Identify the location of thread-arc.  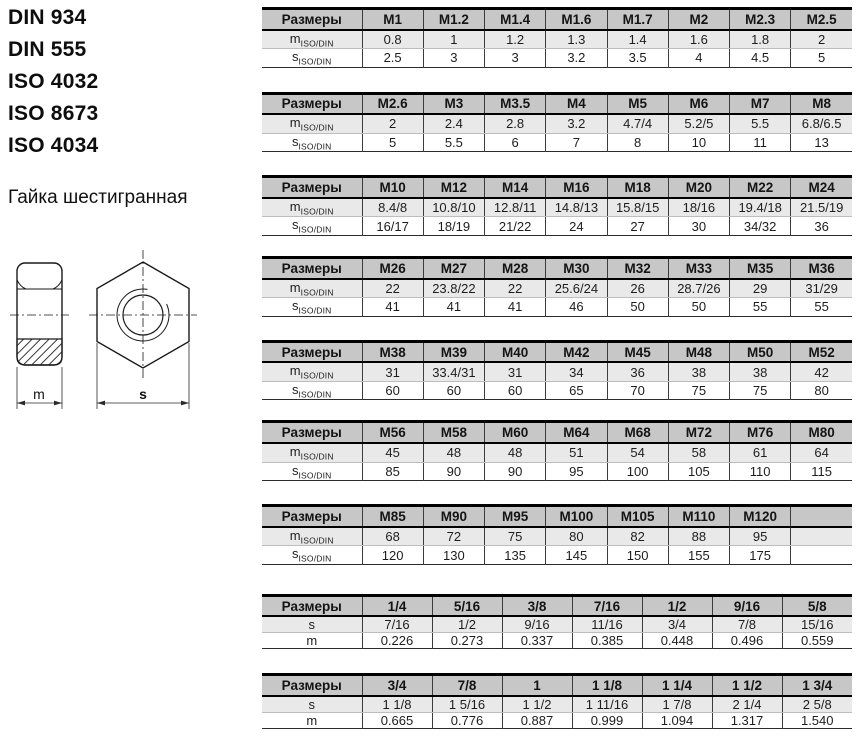
(143, 315).